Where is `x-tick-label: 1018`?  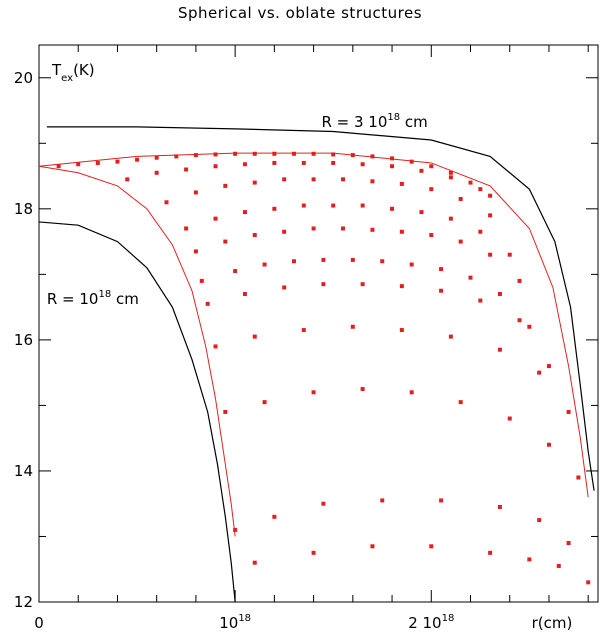 x-tick-label: 1018 is located at coordinates (235, 622).